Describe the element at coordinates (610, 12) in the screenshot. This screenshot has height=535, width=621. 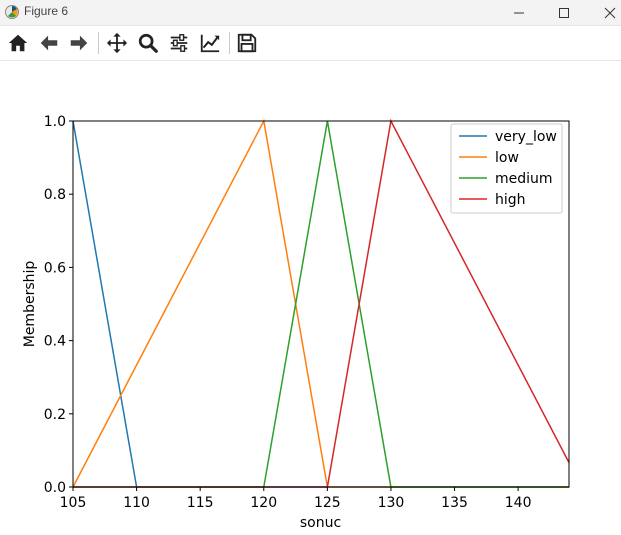
I see `close-icon` at that location.